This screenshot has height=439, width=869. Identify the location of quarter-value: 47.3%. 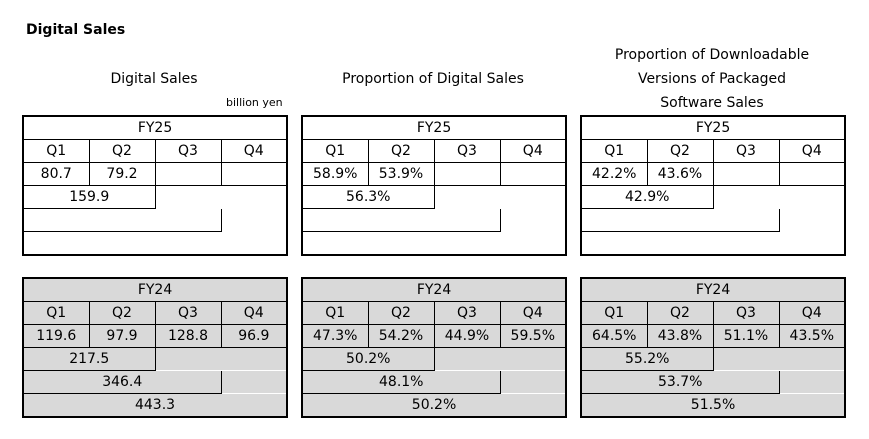
(335, 336).